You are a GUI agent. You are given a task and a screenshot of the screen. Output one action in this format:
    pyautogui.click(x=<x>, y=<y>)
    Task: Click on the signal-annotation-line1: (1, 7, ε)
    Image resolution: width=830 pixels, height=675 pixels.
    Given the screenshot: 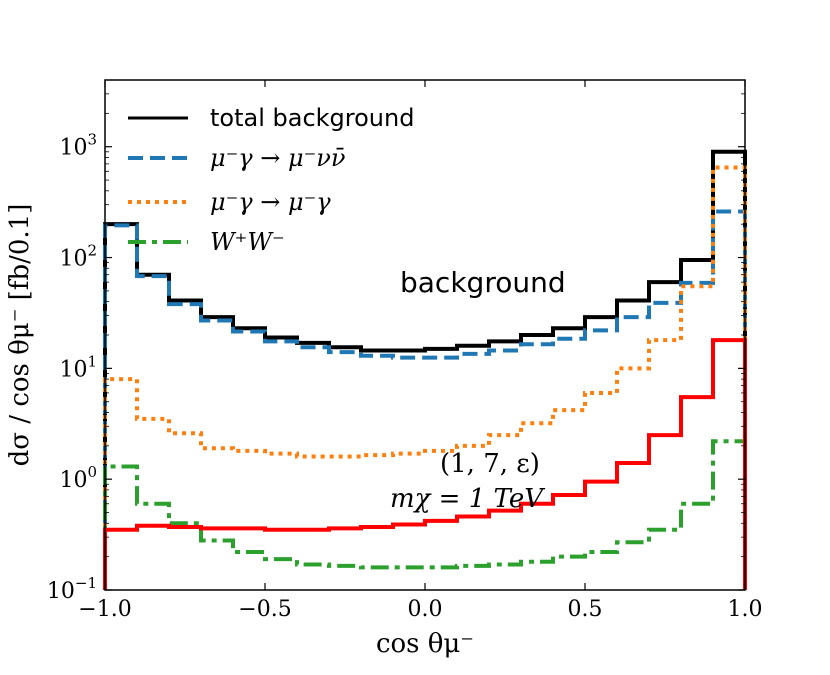 What is the action you would take?
    pyautogui.click(x=490, y=464)
    